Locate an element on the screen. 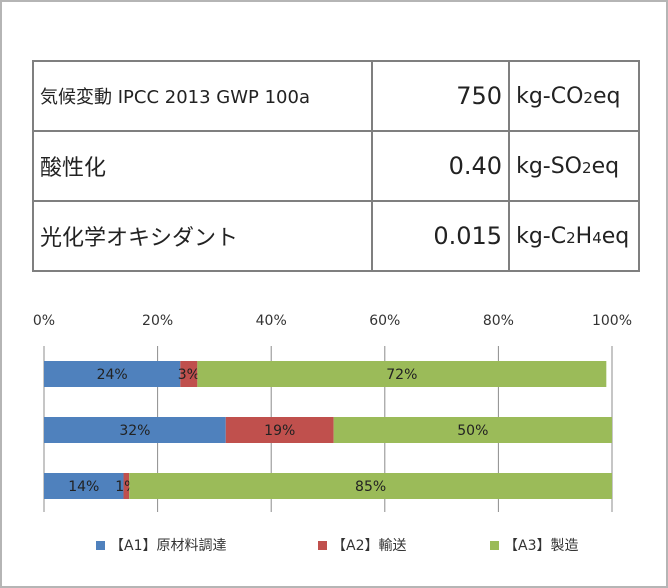 The width and height of the screenshot is (668, 588). x-tick-label: 0% is located at coordinates (44, 321).